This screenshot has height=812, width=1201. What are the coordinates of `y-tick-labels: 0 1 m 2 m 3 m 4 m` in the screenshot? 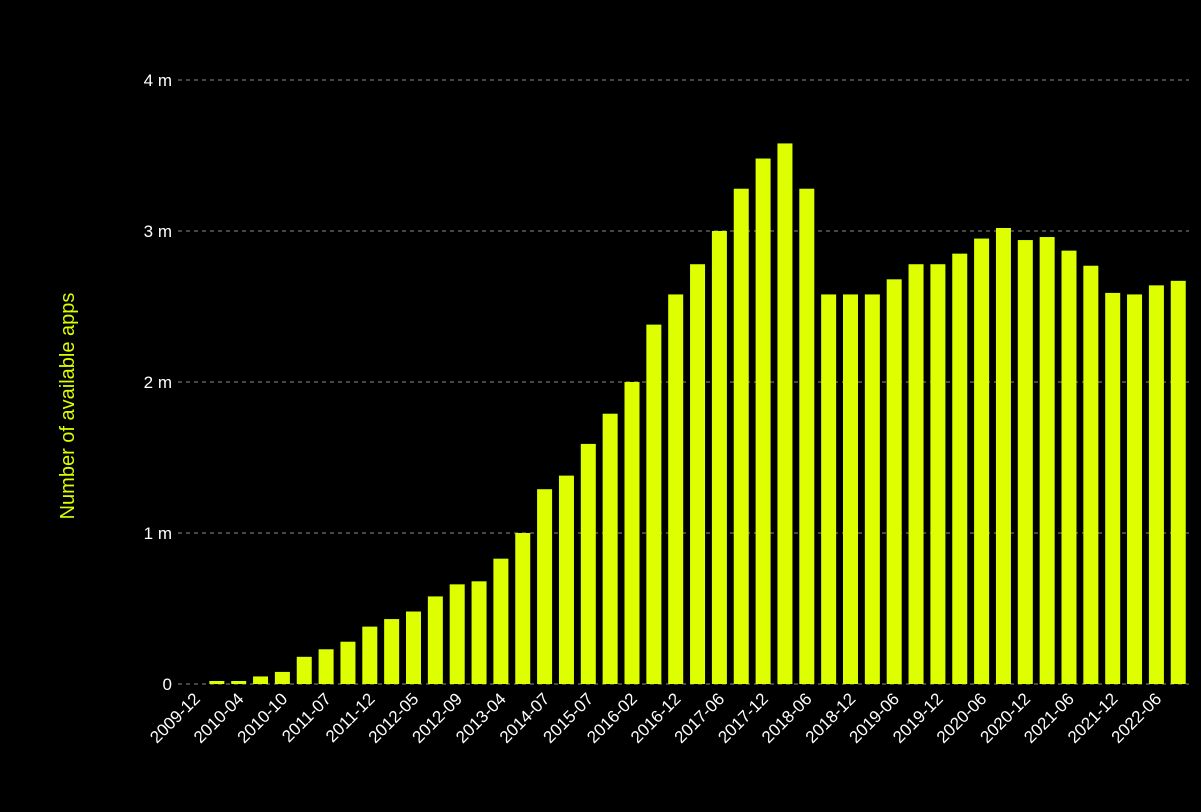 It's located at (158, 382).